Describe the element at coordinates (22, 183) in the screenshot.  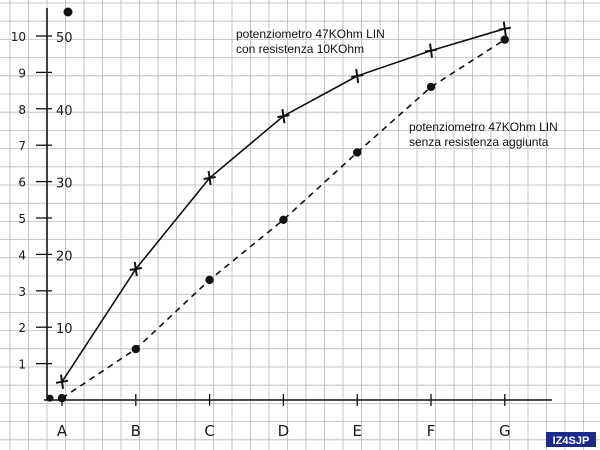
I see `y-left-tick-label: 6` at that location.